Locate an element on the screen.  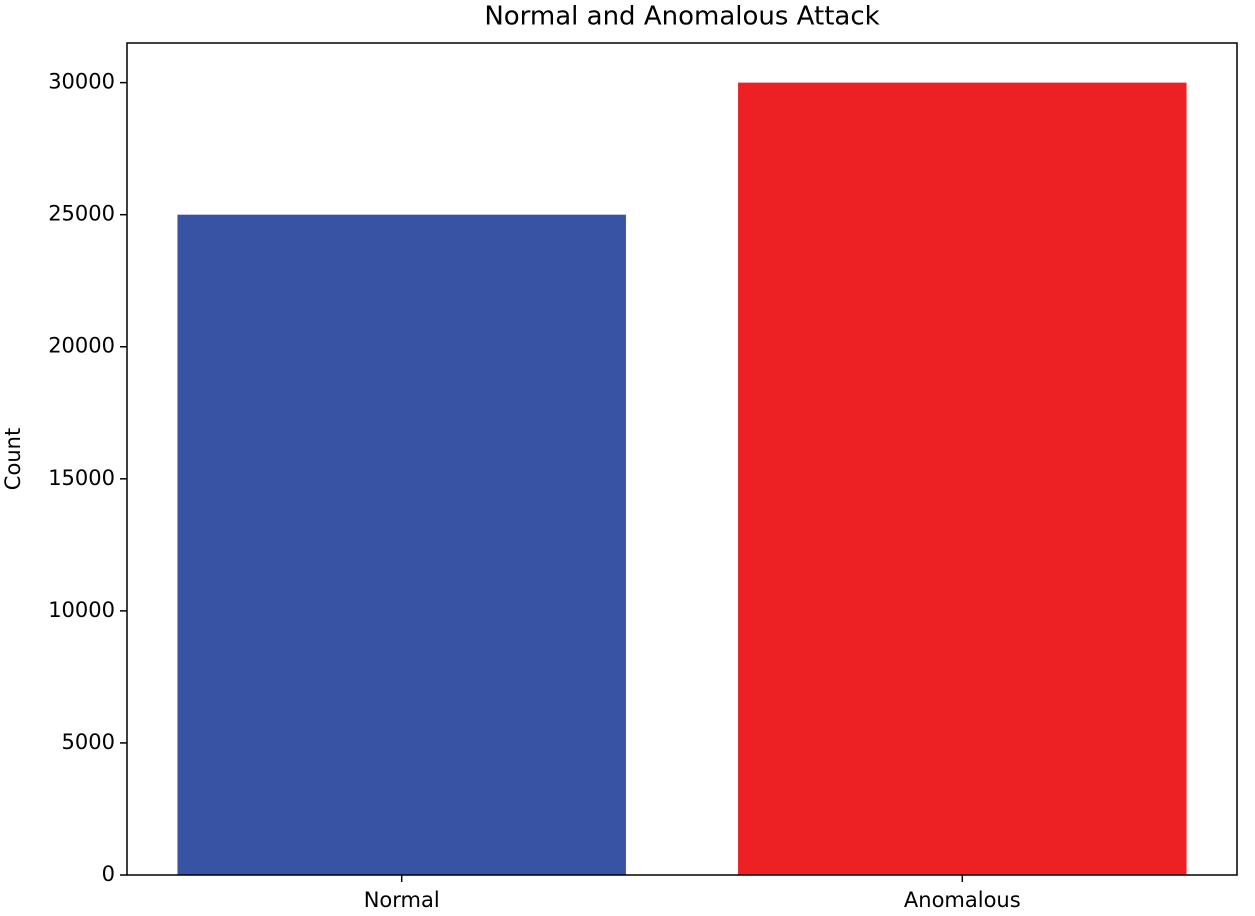
chart-title: Normal and Anomalous Attack is located at coordinates (681, 17).